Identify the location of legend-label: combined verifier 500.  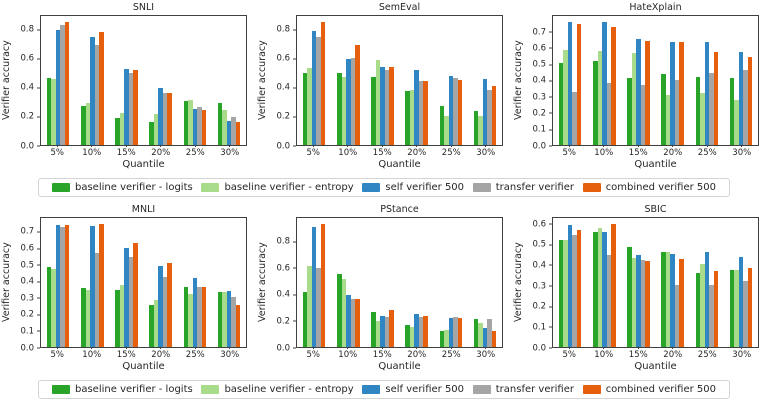
(660, 187).